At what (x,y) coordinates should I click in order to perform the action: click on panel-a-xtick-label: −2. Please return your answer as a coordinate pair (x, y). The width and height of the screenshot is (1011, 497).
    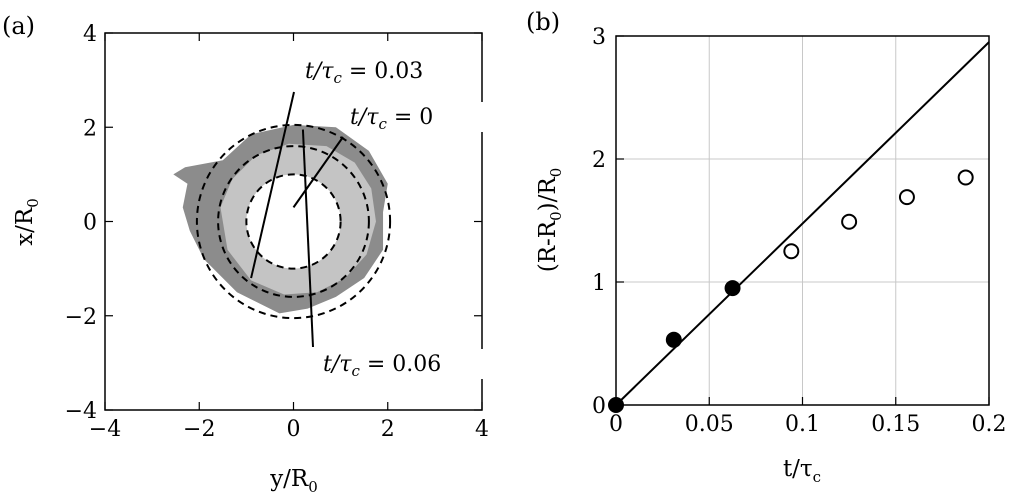
    Looking at the image, I should click on (199, 429).